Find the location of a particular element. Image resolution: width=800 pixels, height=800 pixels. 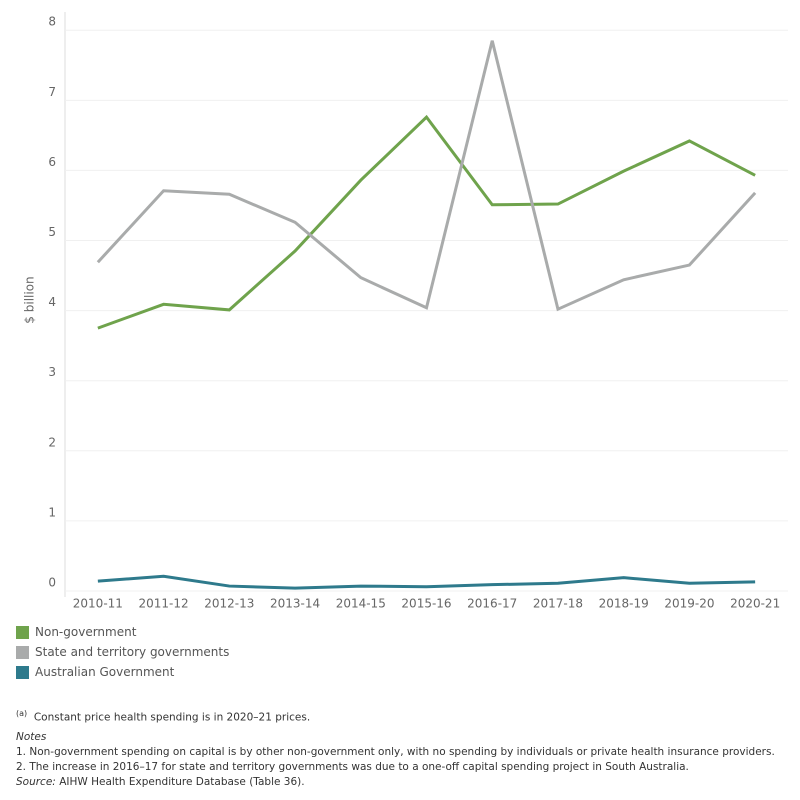

x-tick-label: 2012-13 is located at coordinates (229, 604).